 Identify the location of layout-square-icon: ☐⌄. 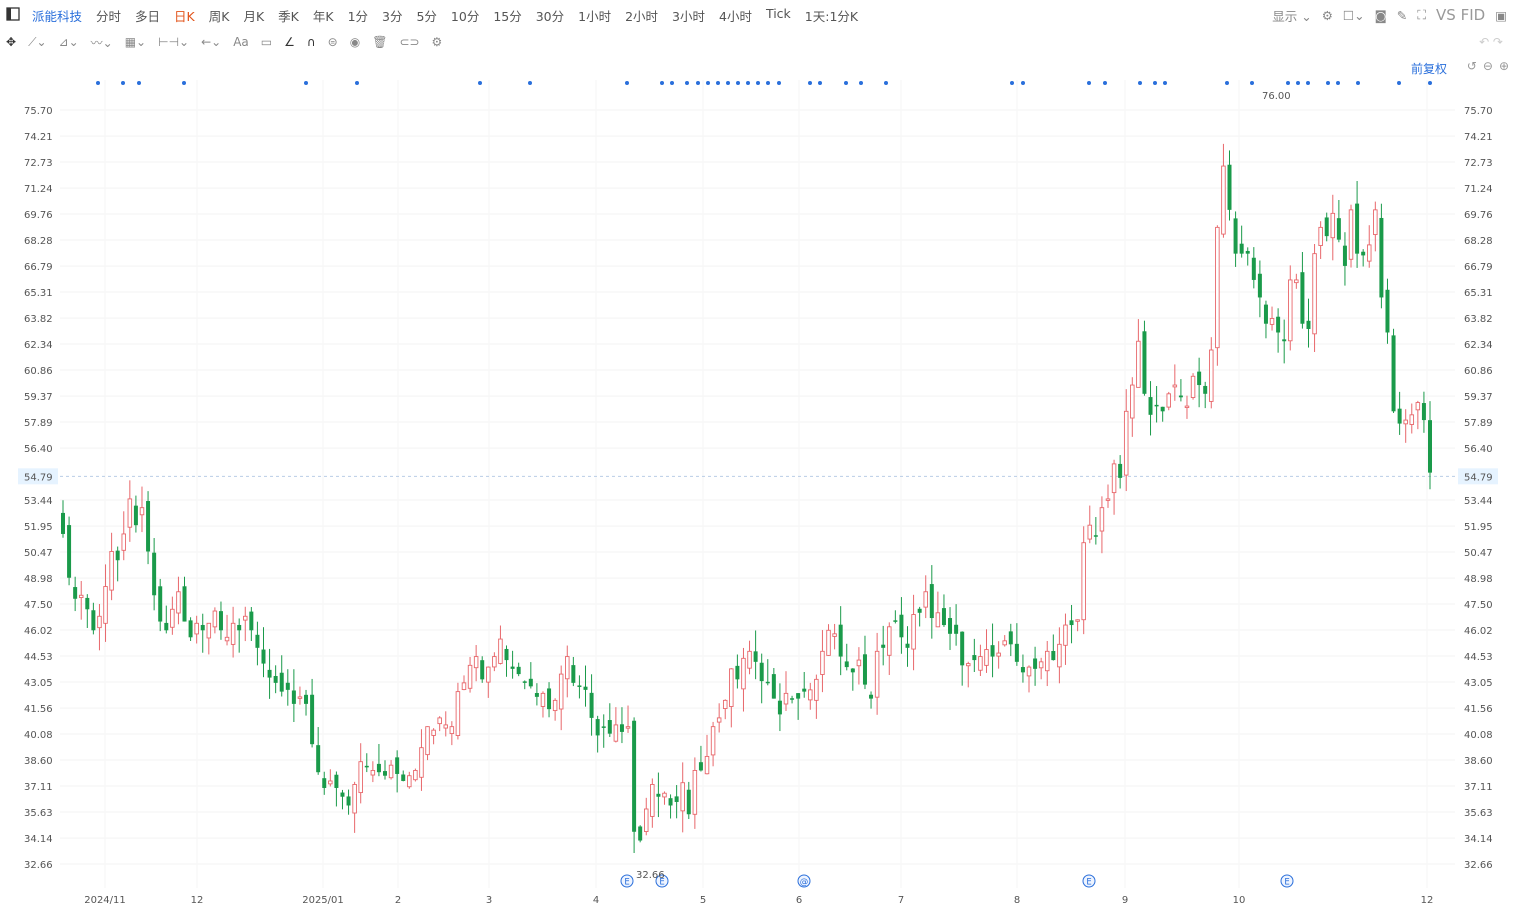
(1353, 15).